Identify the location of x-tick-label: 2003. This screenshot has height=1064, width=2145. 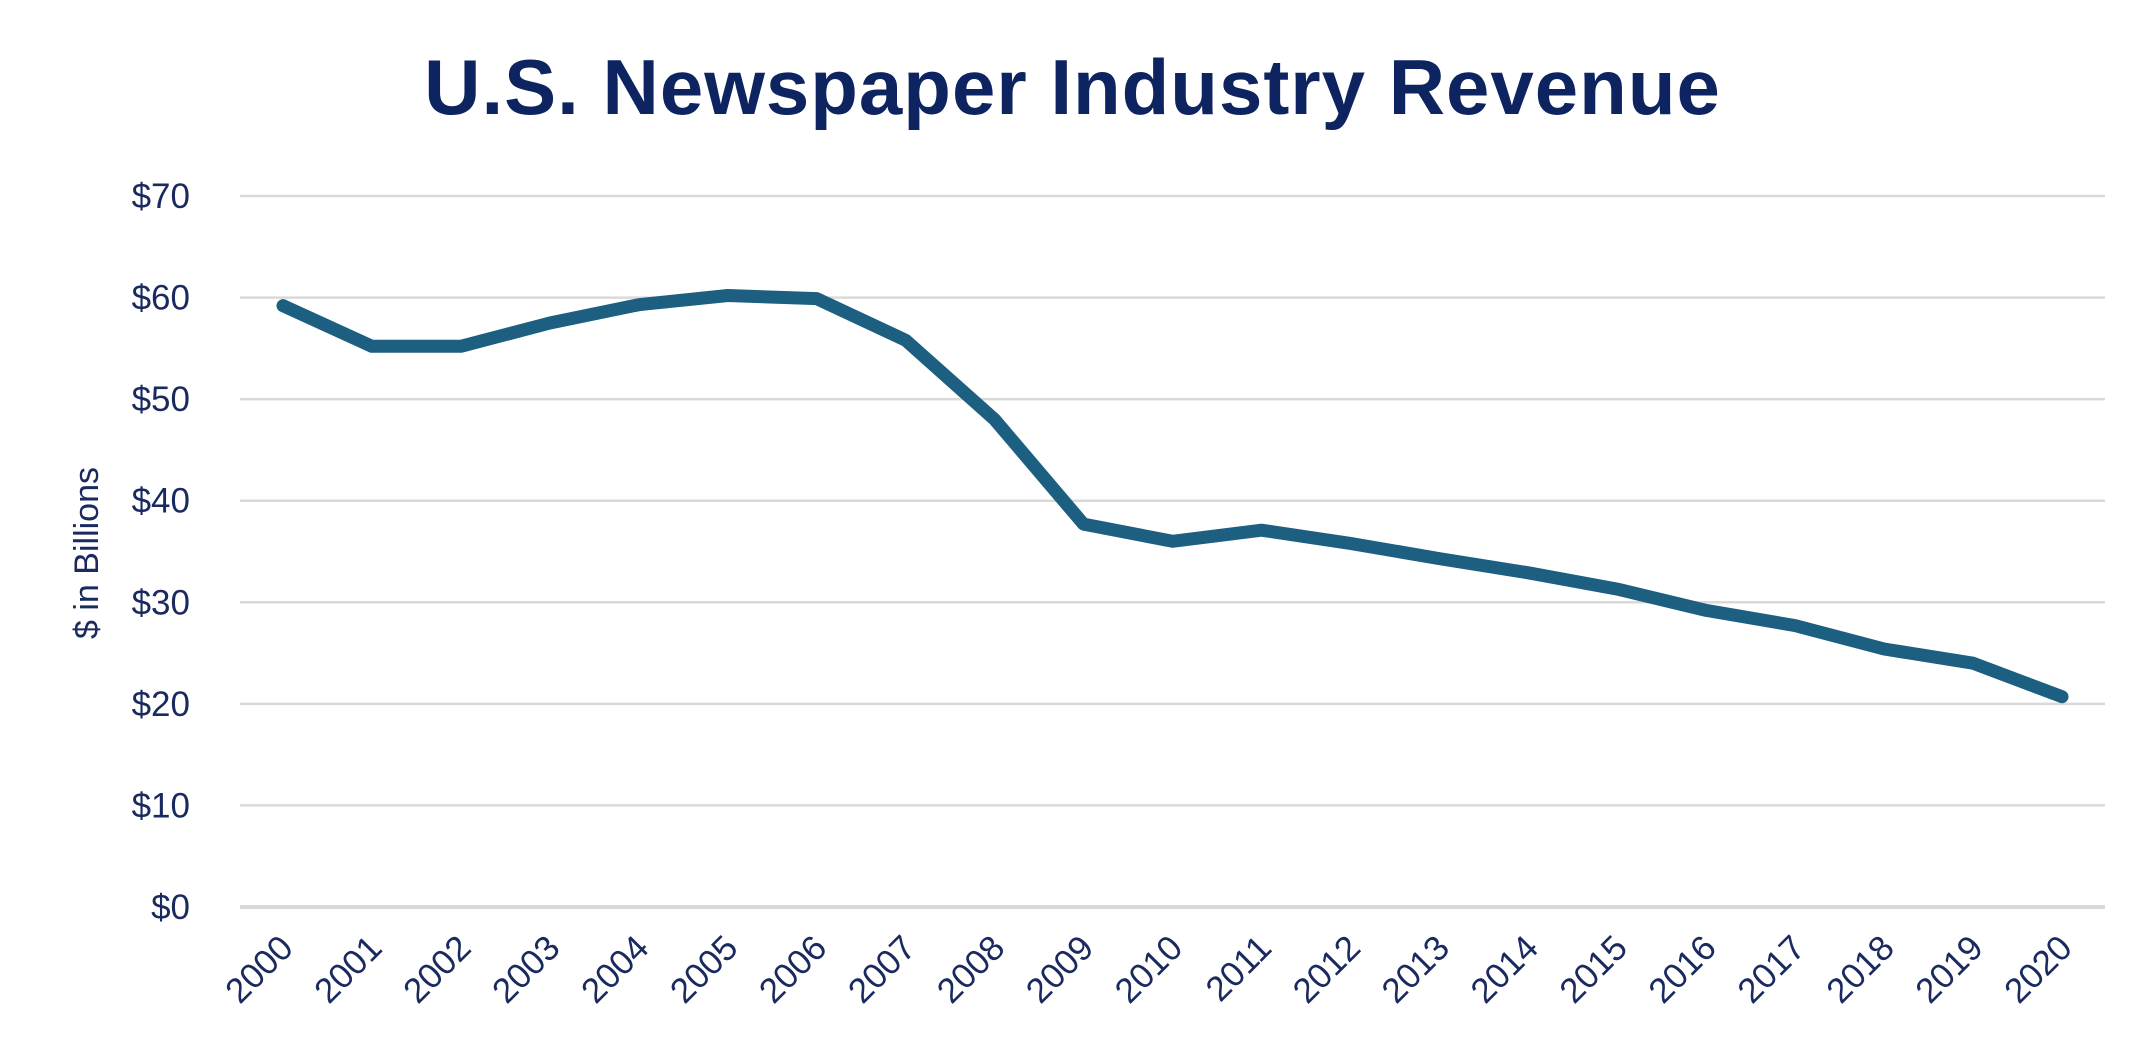
(526, 969).